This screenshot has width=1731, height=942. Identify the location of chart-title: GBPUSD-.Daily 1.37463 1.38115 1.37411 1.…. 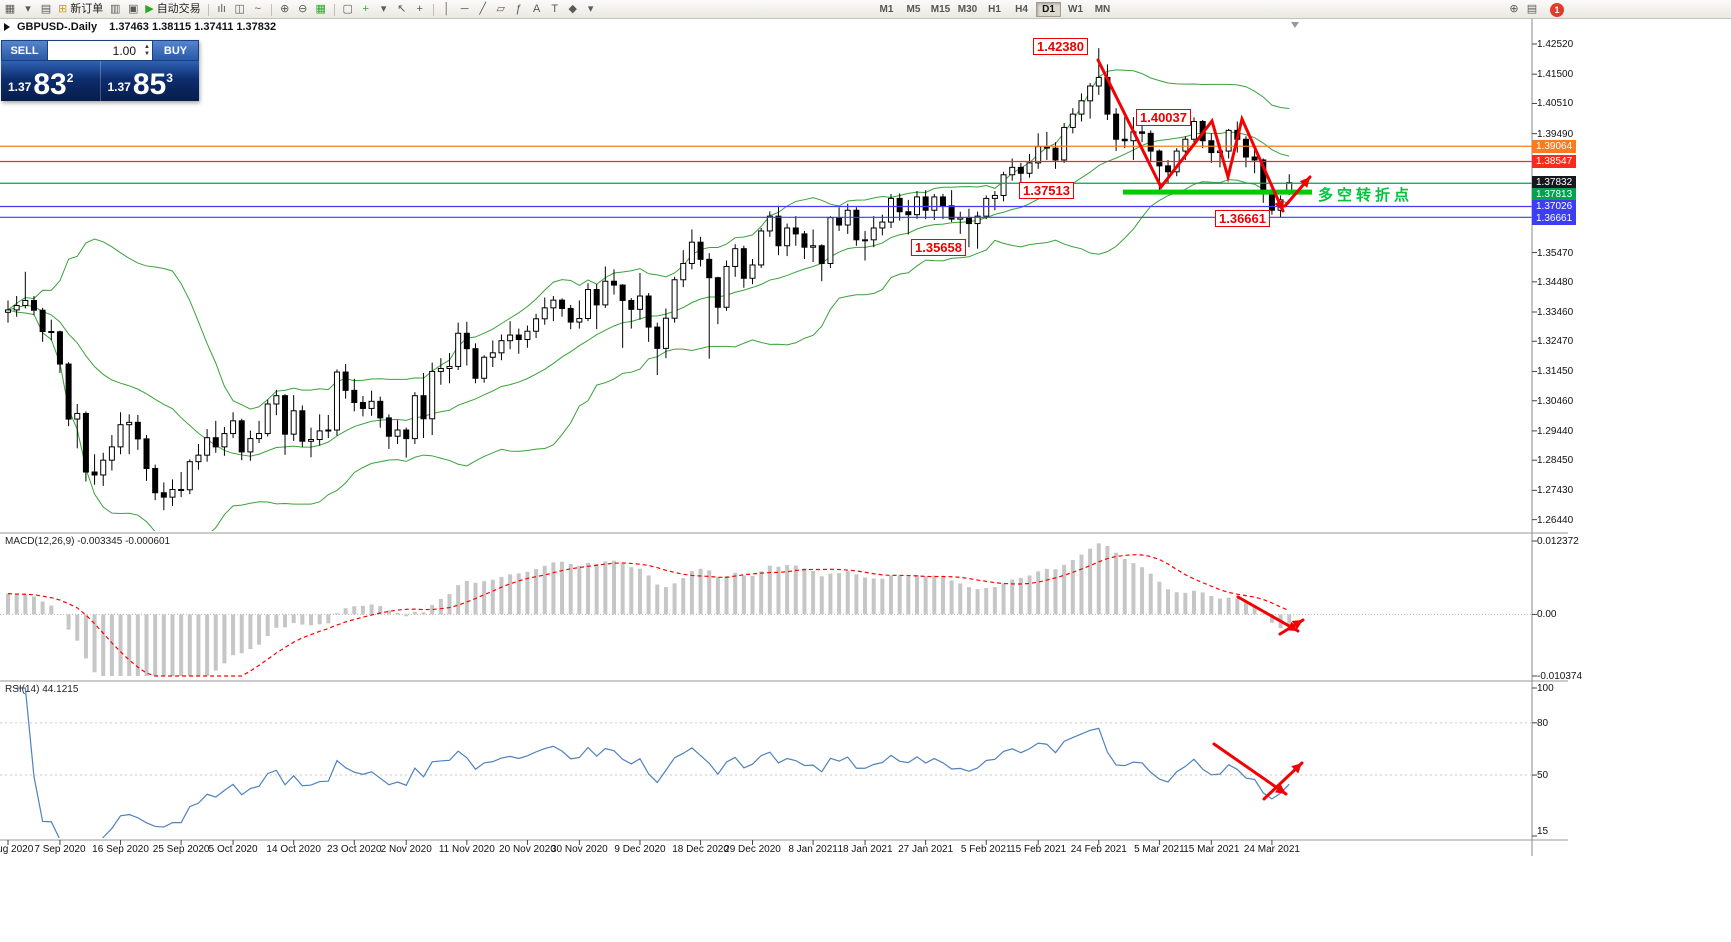
(146, 27).